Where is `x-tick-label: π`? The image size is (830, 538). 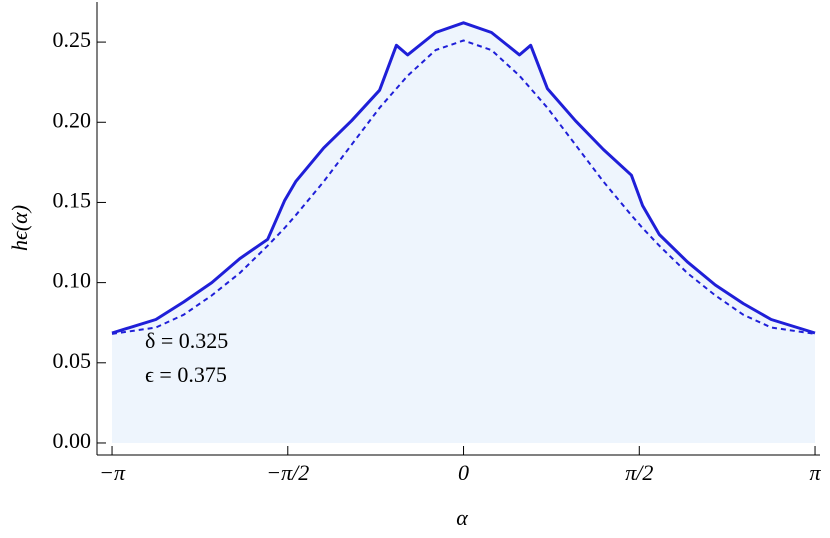 x-tick-label: π is located at coordinates (816, 472).